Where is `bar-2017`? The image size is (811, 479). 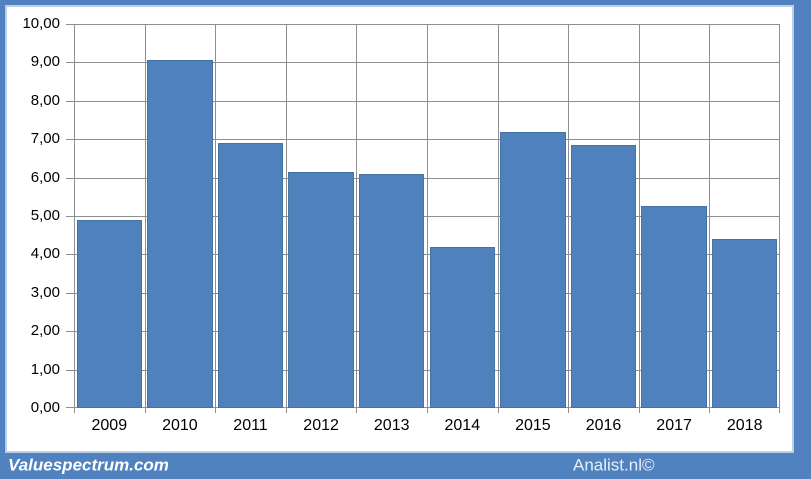
bar-2017 is located at coordinates (674, 307).